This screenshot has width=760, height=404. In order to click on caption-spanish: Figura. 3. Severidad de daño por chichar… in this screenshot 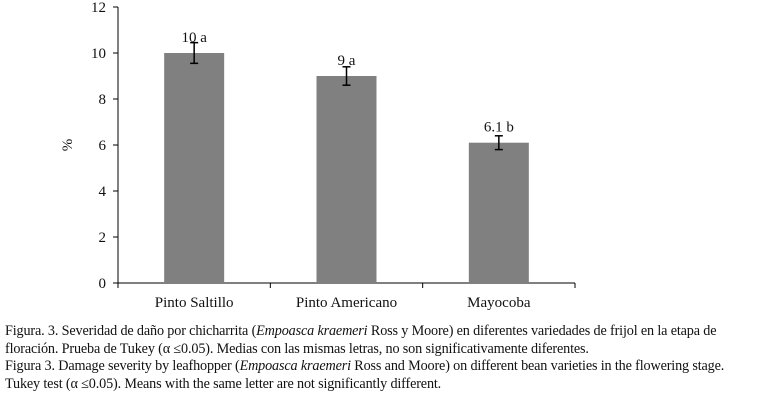, I will do `click(381, 340)`.